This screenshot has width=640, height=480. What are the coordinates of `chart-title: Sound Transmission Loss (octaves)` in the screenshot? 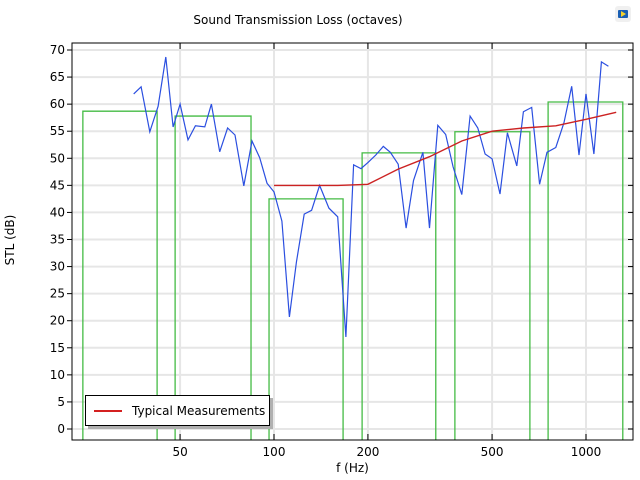 It's located at (298, 20).